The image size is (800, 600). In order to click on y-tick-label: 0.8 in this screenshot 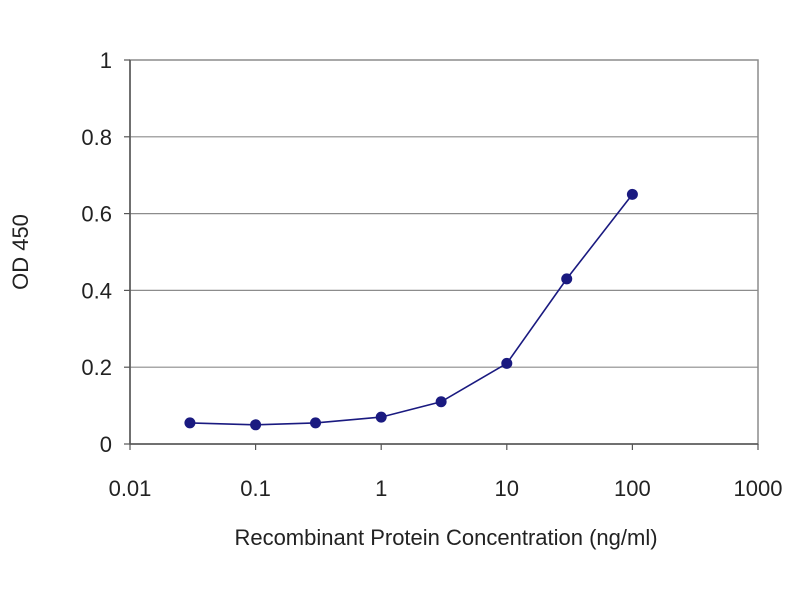, I will do `click(96, 137)`.